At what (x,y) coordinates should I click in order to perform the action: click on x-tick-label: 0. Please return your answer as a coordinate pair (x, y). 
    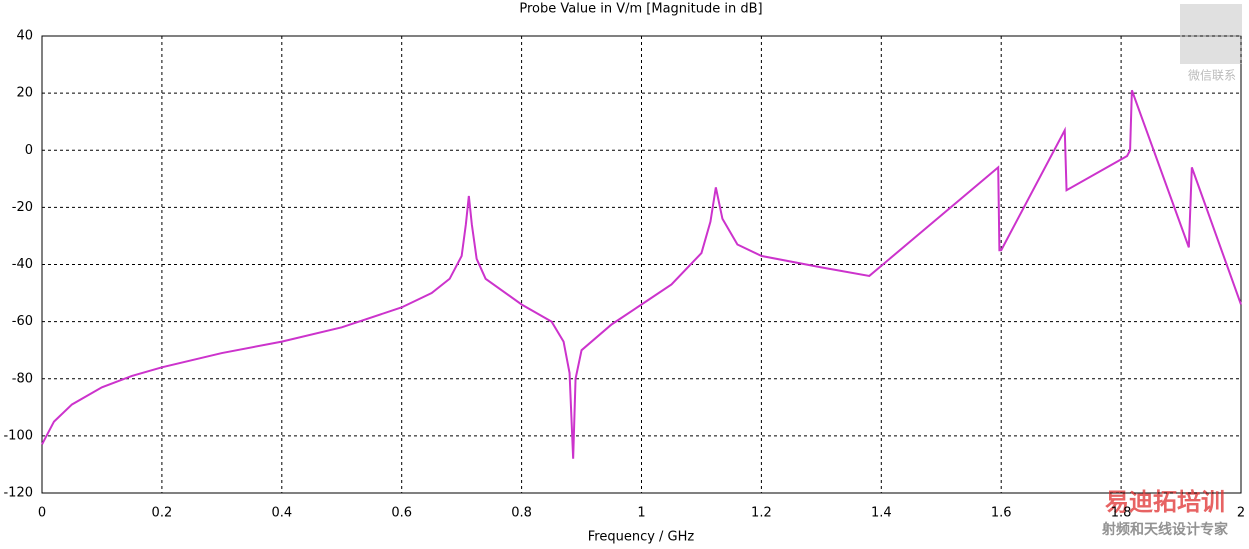
    Looking at the image, I should click on (42, 513).